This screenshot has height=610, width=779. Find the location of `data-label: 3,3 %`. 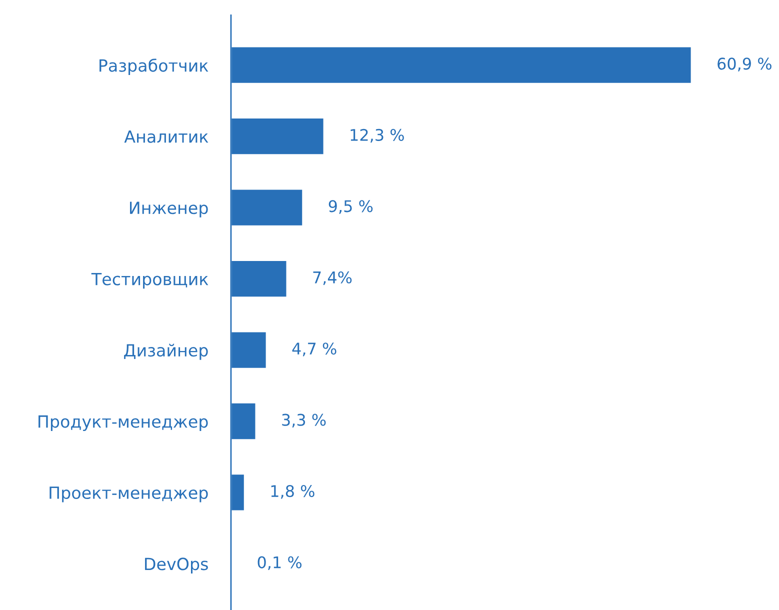

data-label: 3,3 % is located at coordinates (304, 421).